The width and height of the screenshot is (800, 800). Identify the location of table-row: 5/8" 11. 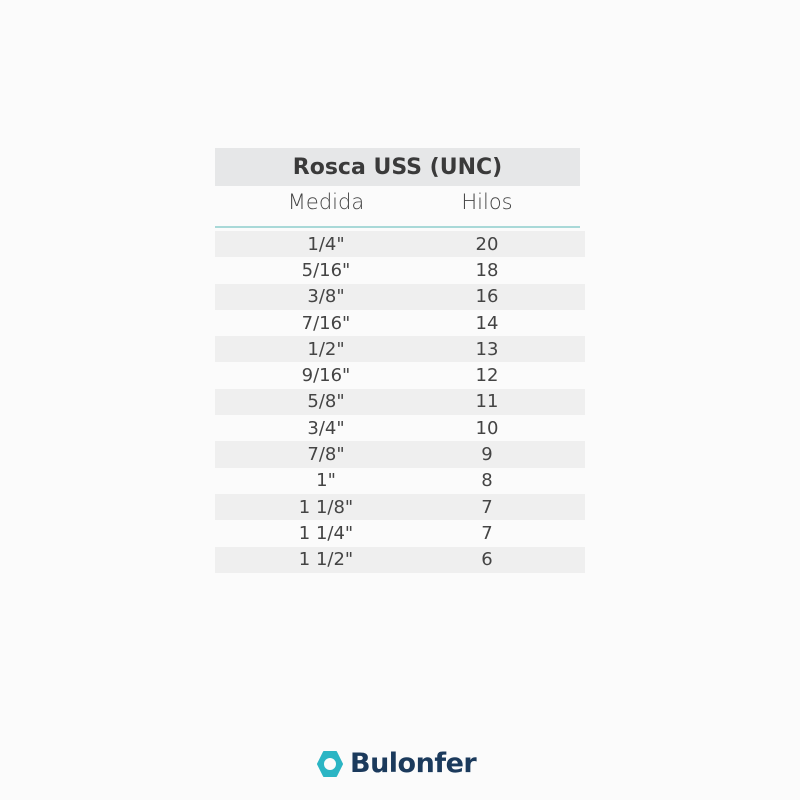
(400, 402).